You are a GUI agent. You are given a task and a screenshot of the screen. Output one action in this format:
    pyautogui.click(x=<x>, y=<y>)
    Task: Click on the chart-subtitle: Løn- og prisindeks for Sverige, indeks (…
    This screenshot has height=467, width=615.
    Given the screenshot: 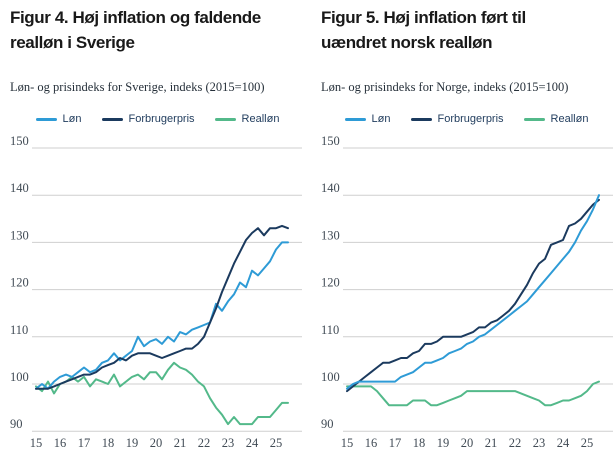 What is the action you would take?
    pyautogui.click(x=137, y=87)
    